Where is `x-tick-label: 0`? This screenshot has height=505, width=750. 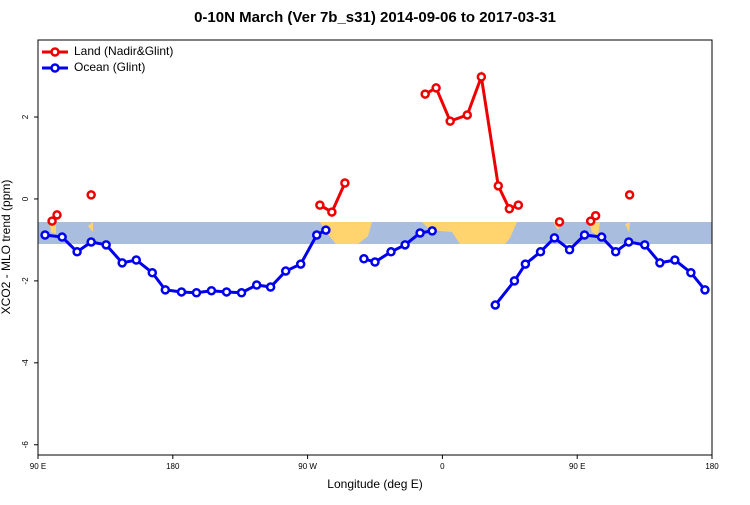 x-tick-label: 0 is located at coordinates (442, 466).